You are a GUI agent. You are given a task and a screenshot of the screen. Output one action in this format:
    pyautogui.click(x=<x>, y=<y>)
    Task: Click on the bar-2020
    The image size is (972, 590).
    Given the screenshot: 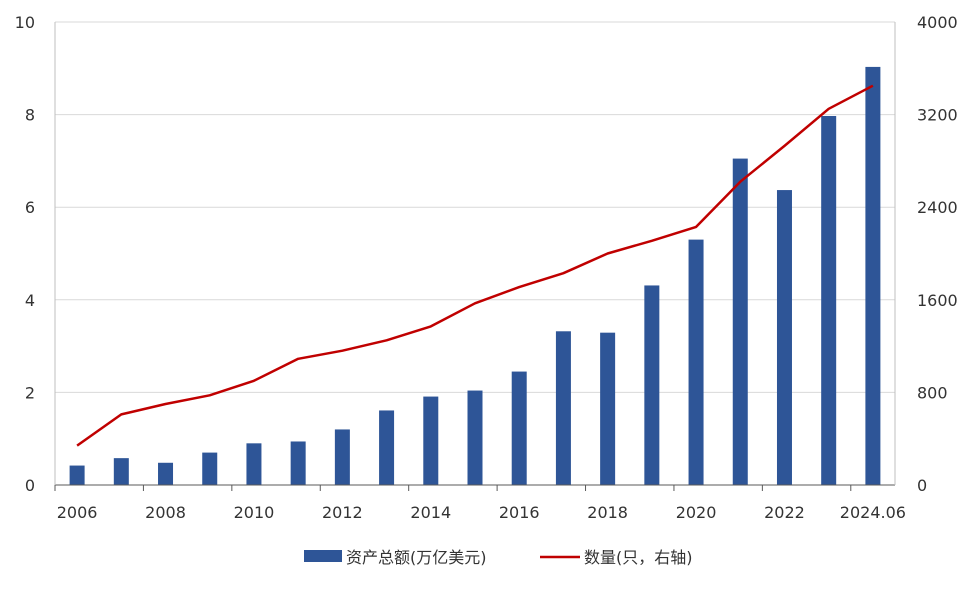 What is the action you would take?
    pyautogui.click(x=696, y=362)
    